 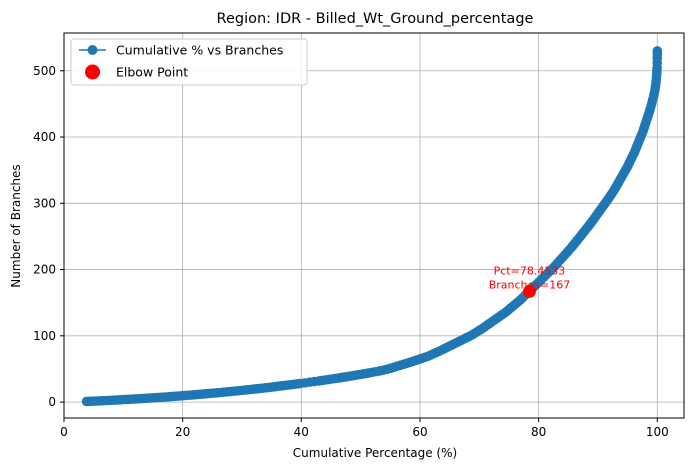 What do you see at coordinates (375, 453) in the screenshot?
I see `x-axis-label: Cumulative Percentage (%)` at bounding box center [375, 453].